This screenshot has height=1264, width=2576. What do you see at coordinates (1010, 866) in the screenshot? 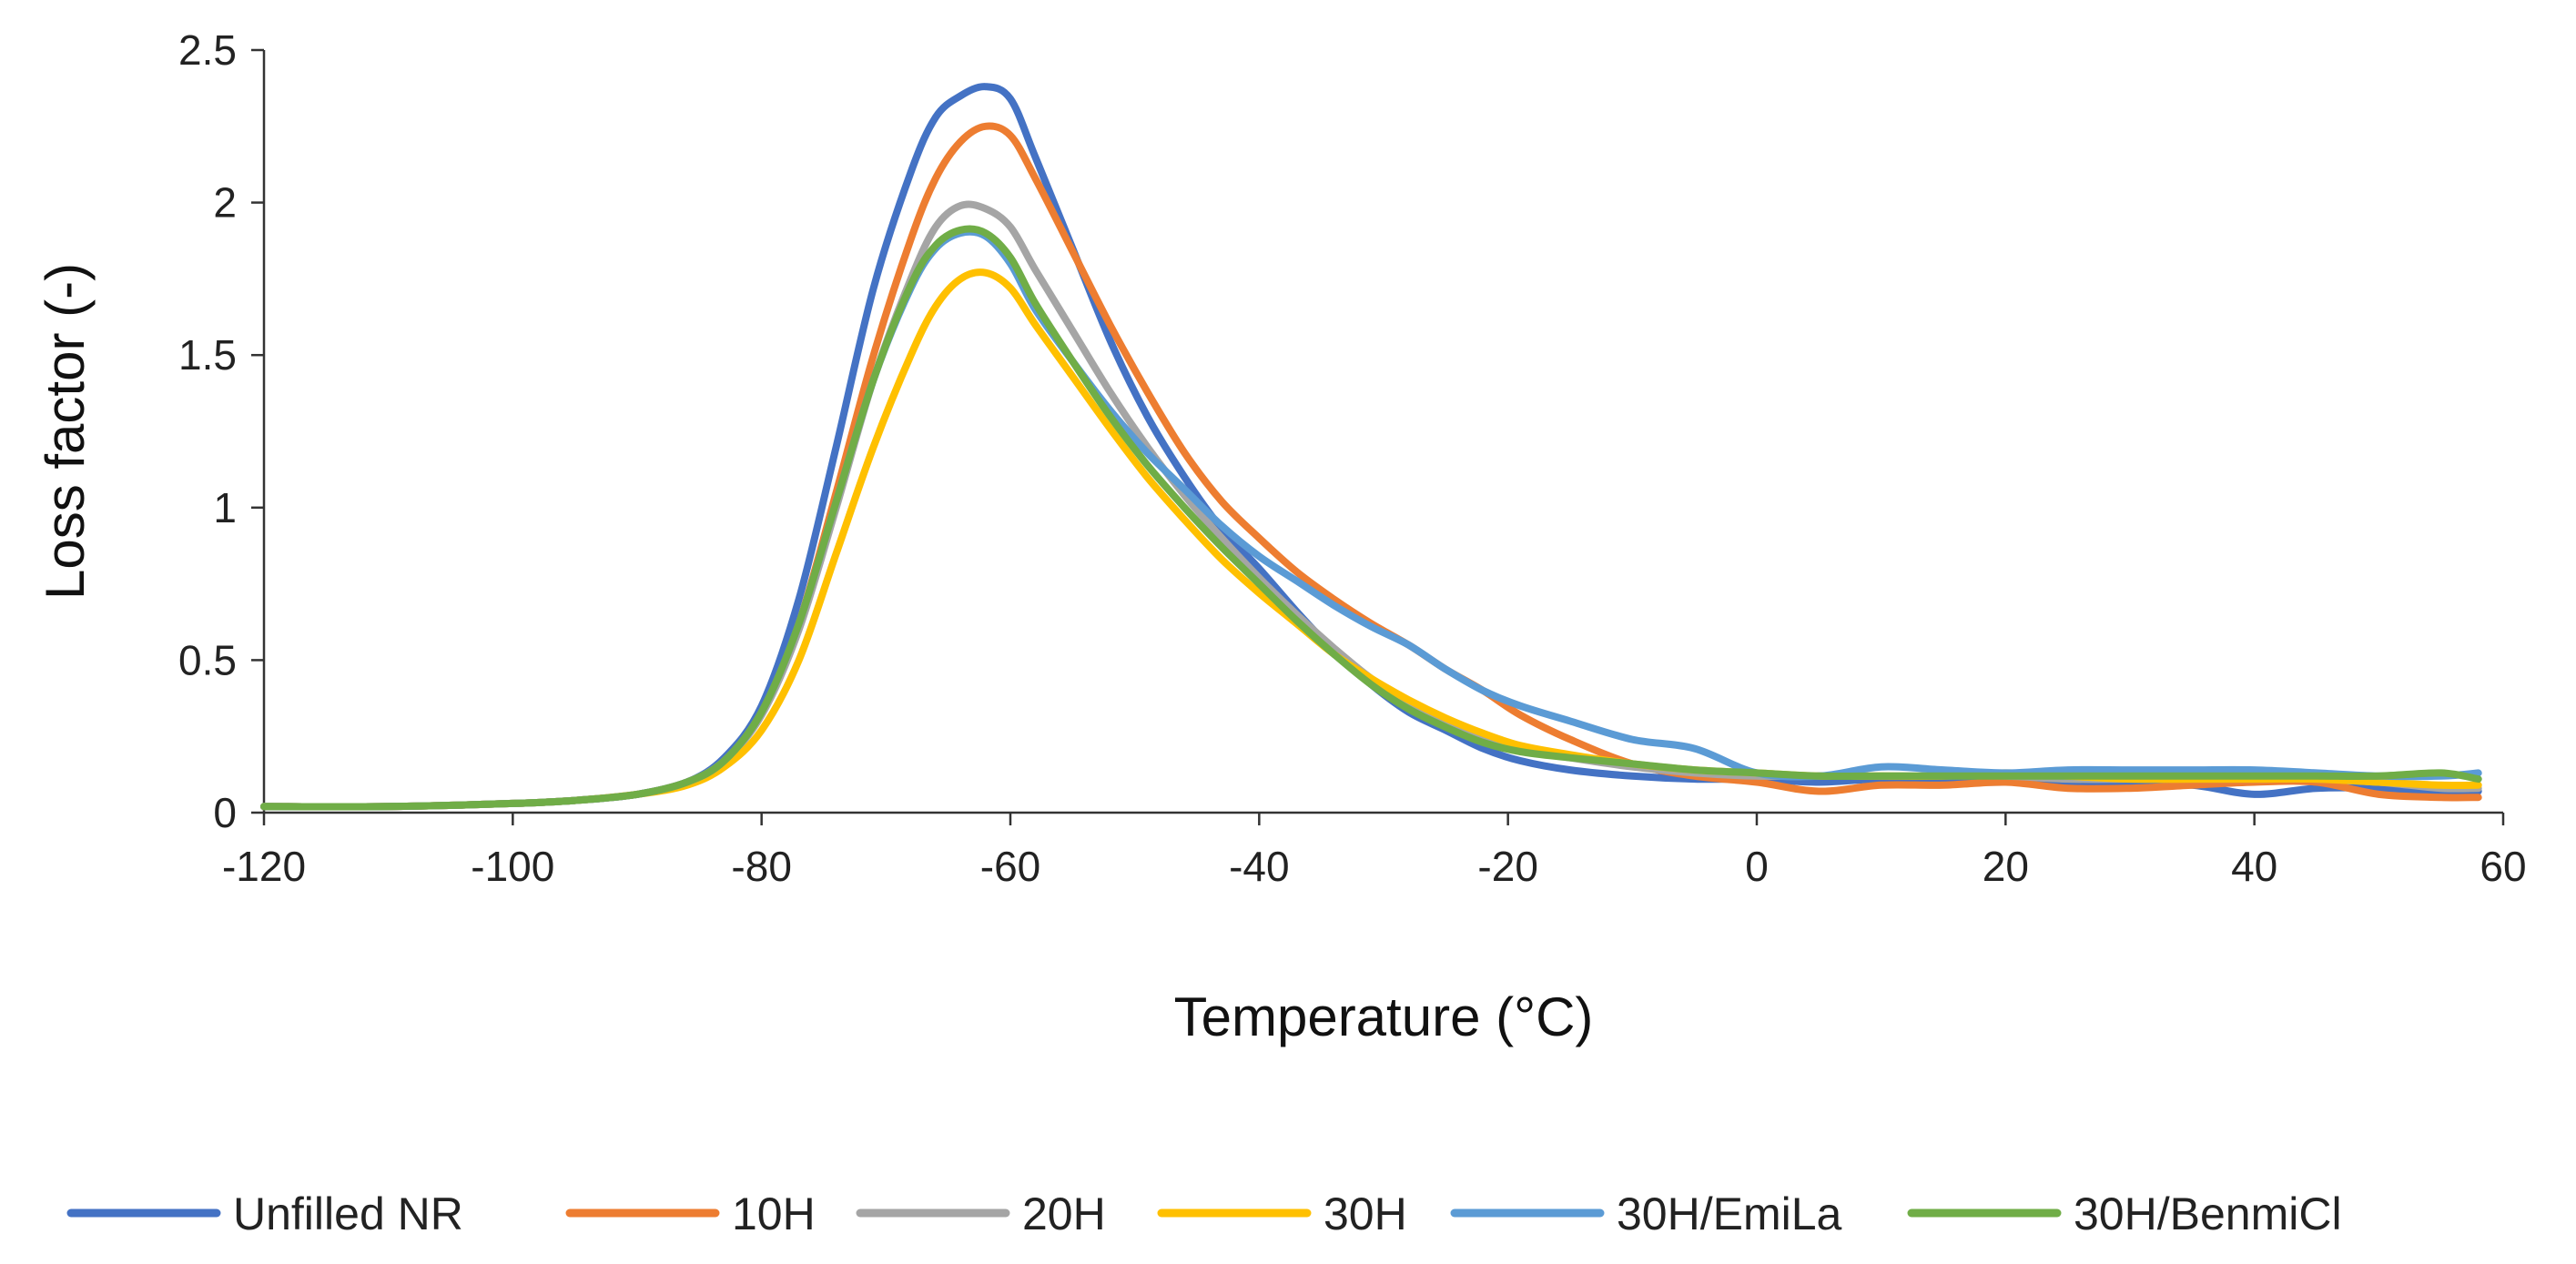
I see `x-tick-label: -60` at bounding box center [1010, 866].